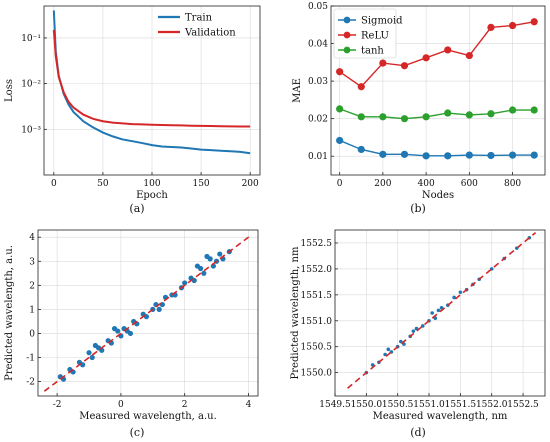 This screenshot has height=442, width=550. Describe the element at coordinates (200, 184) in the screenshot. I see `x-tick-label: 150` at that location.